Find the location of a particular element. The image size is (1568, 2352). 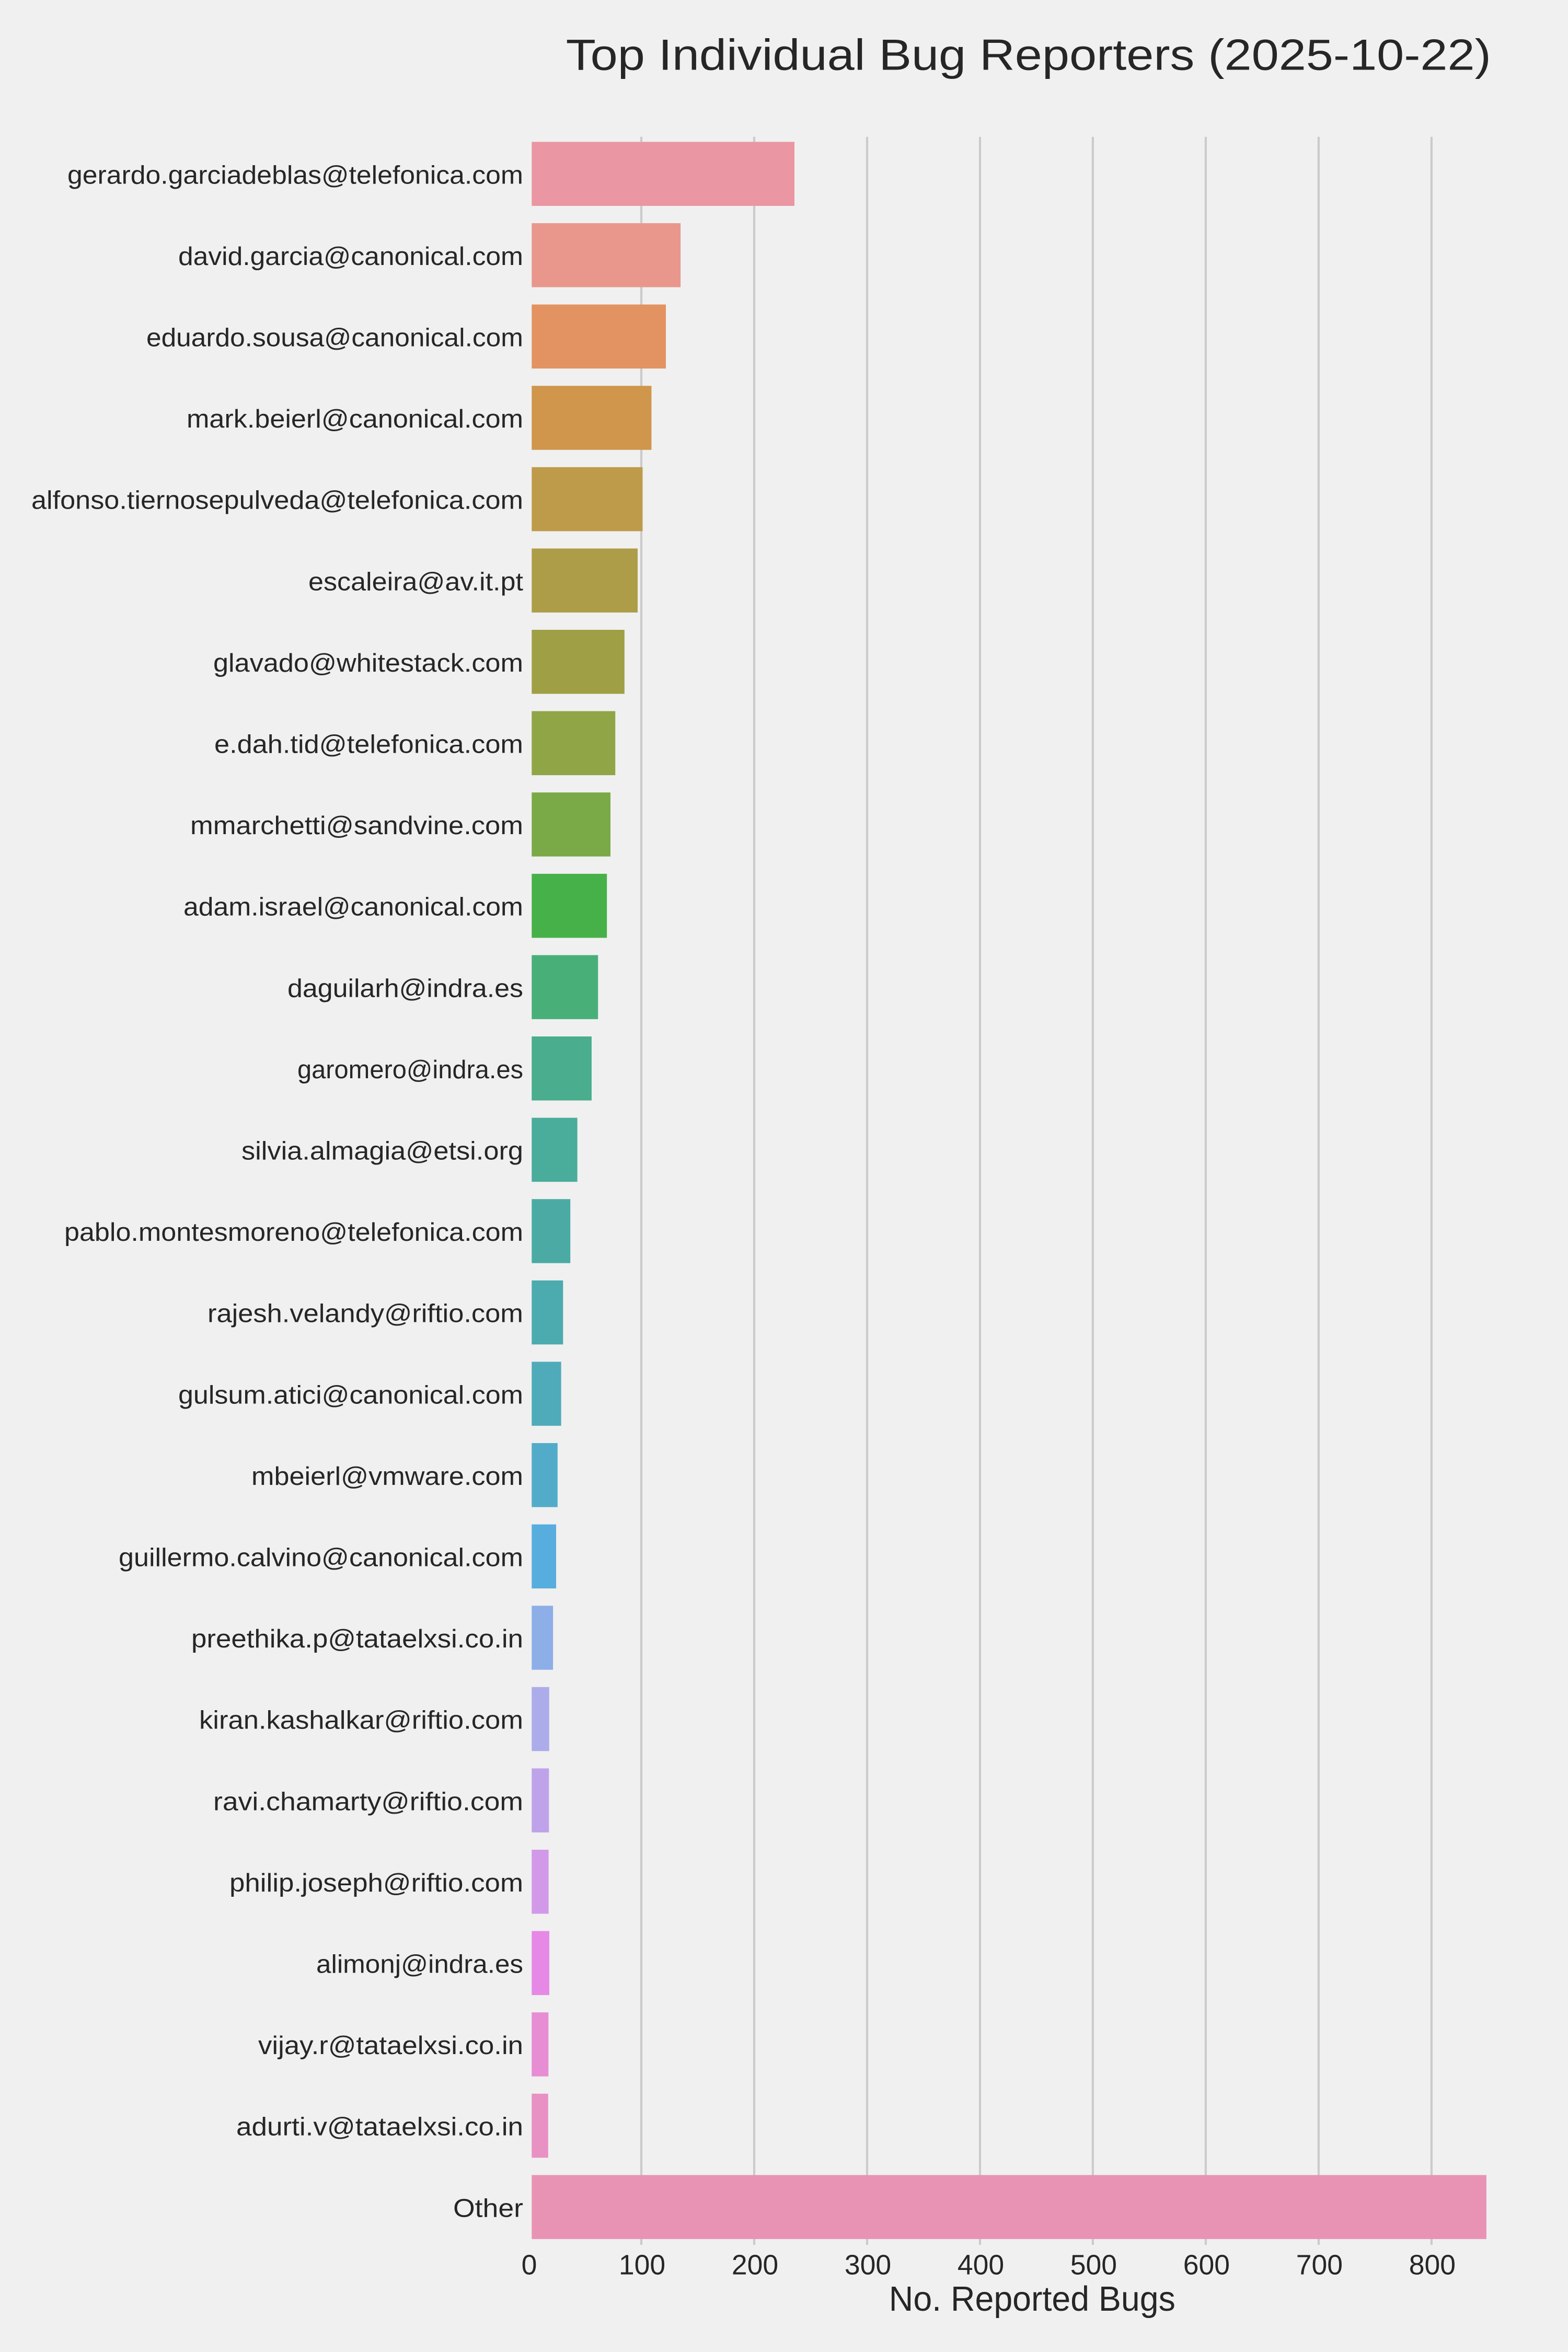

svg-text: 300 is located at coordinates (868, 2265).